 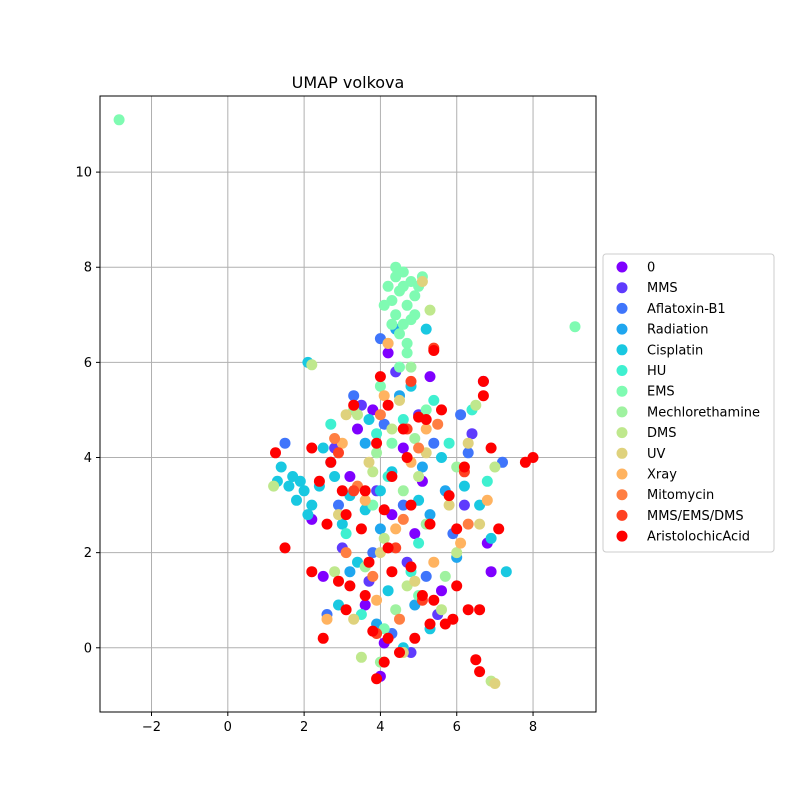 What do you see at coordinates (680, 495) in the screenshot?
I see `legend-label: Mitomycin` at bounding box center [680, 495].